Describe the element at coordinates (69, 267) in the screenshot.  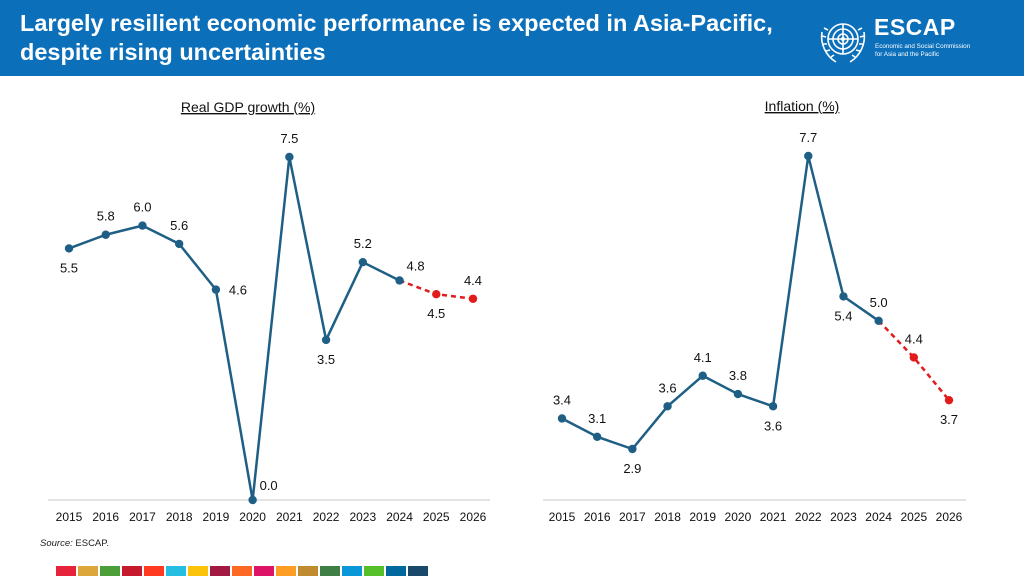
I see `data-label: 5.5` at that location.